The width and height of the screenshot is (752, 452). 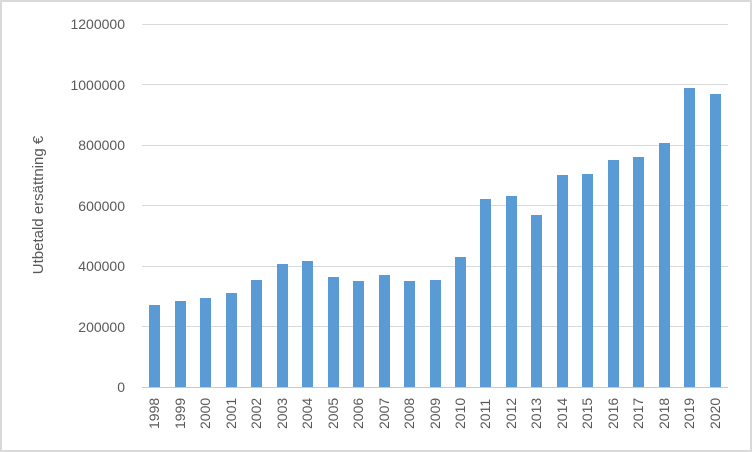 I want to click on y-tick-label: 400000, so click(x=101, y=266).